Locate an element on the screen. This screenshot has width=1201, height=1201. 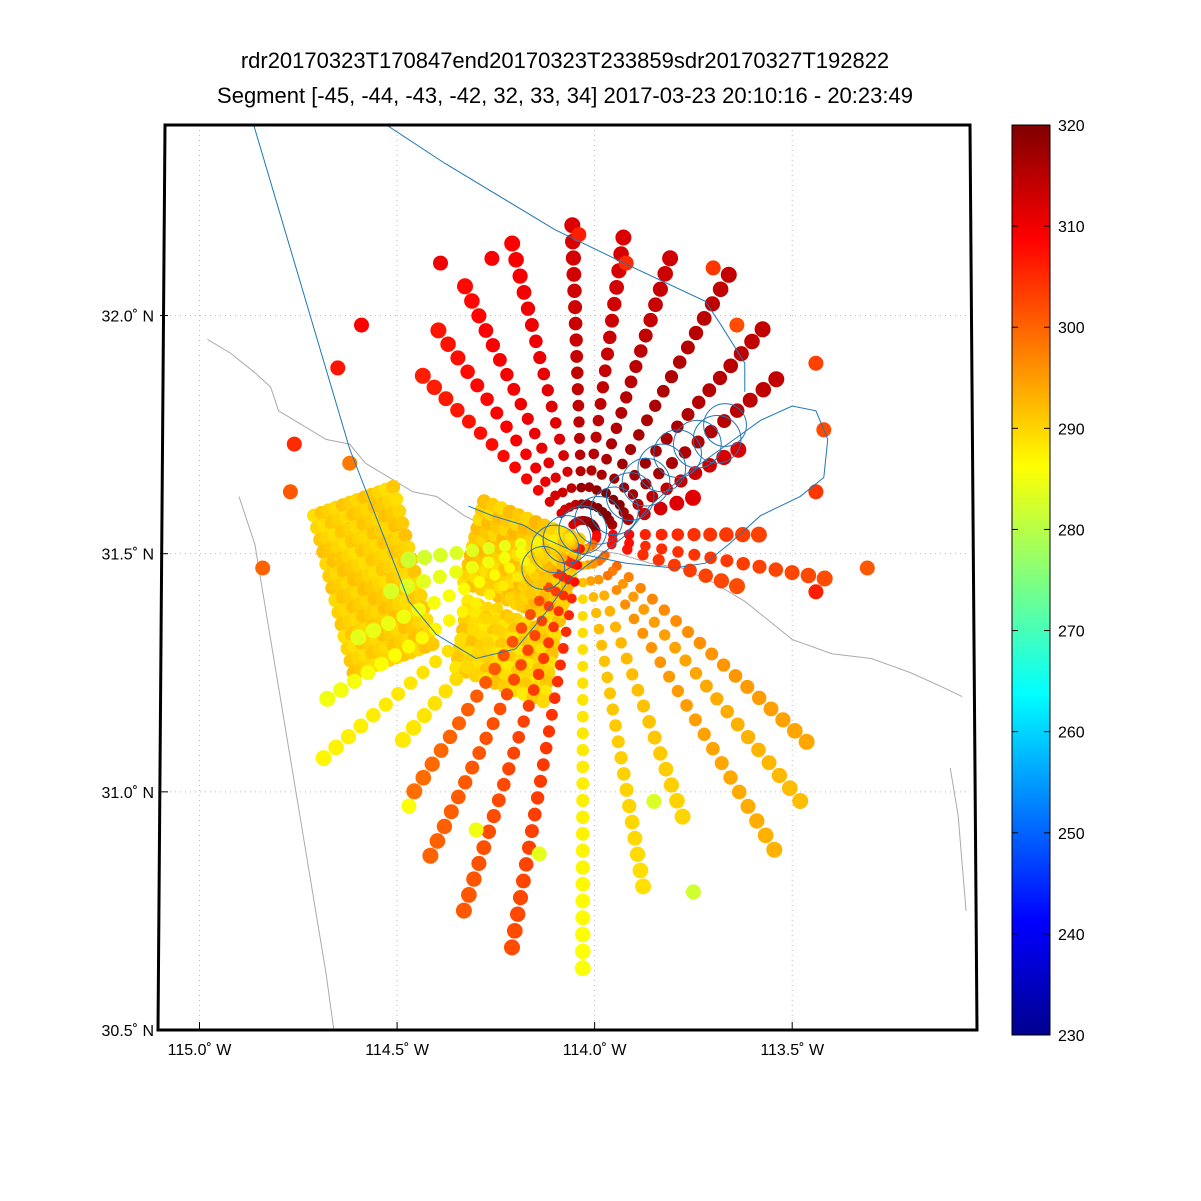
y-tick-label: 31.0˚ N is located at coordinates (128, 793).